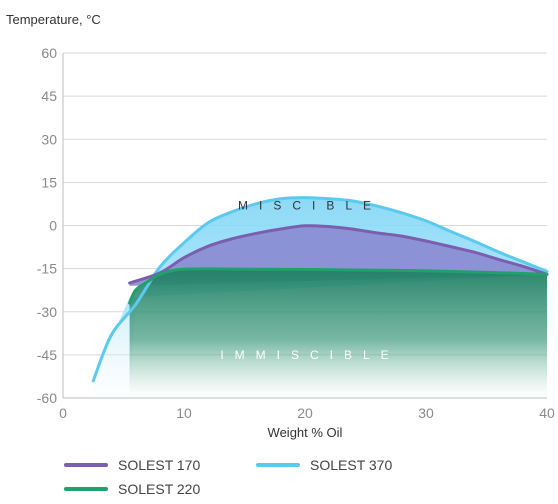 Image resolution: width=558 pixels, height=504 pixels. Describe the element at coordinates (426, 413) in the screenshot. I see `x-tick-label: 30` at that location.